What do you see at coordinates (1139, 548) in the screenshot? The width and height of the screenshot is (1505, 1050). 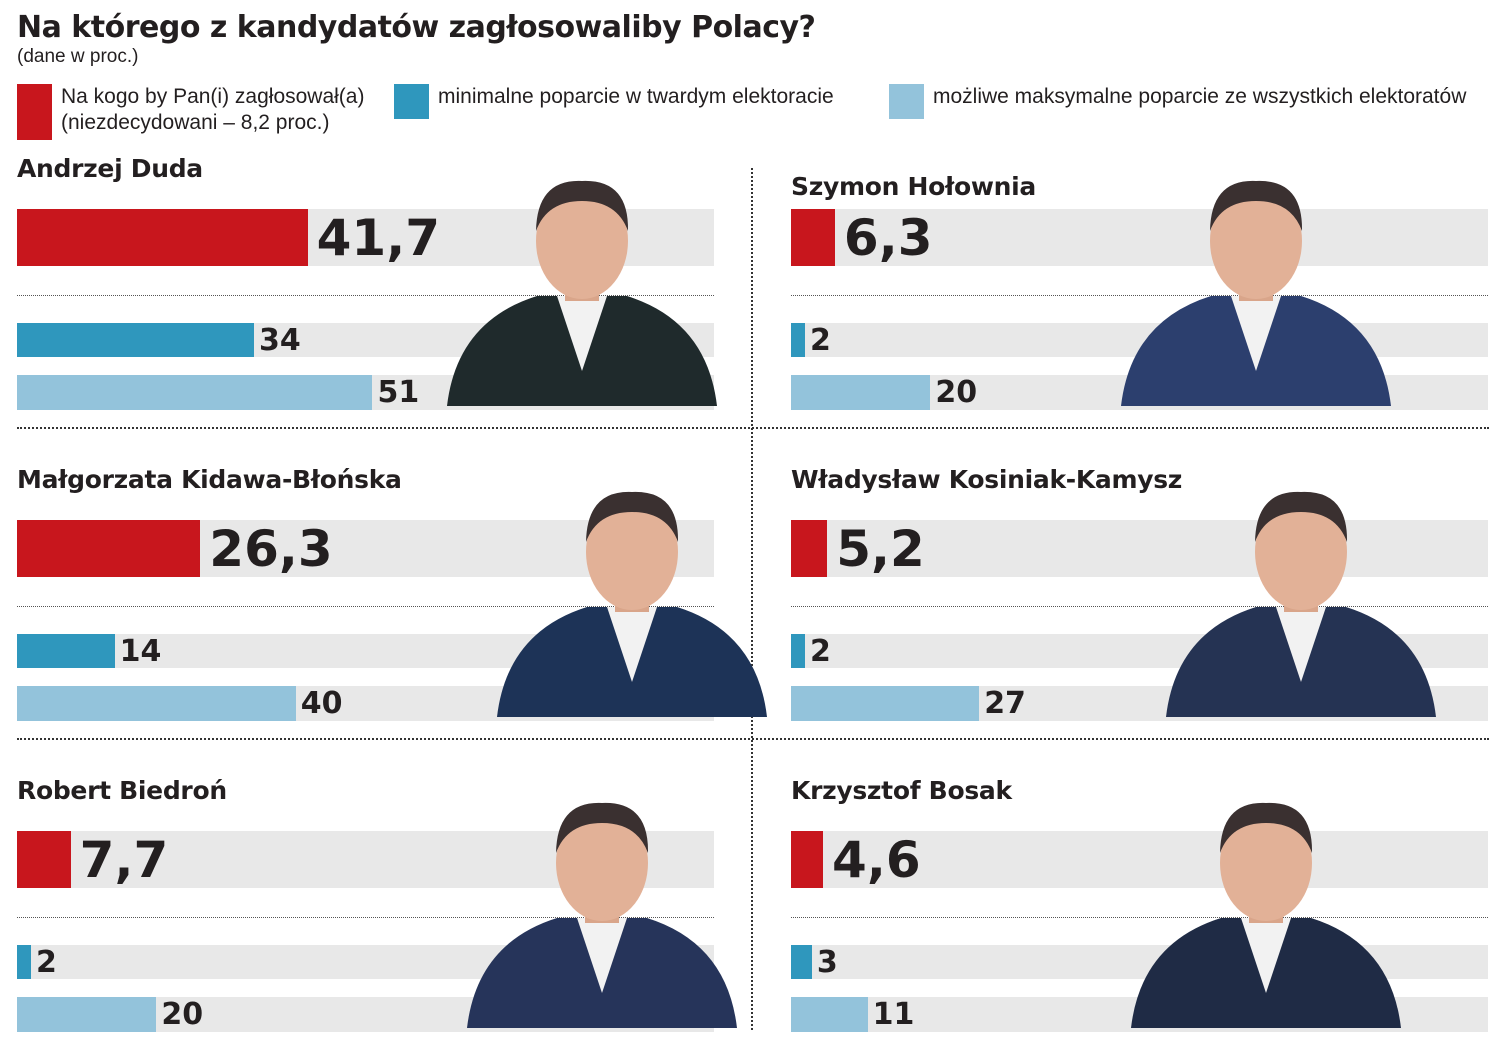 I see `vote-track: 5,2` at bounding box center [1139, 548].